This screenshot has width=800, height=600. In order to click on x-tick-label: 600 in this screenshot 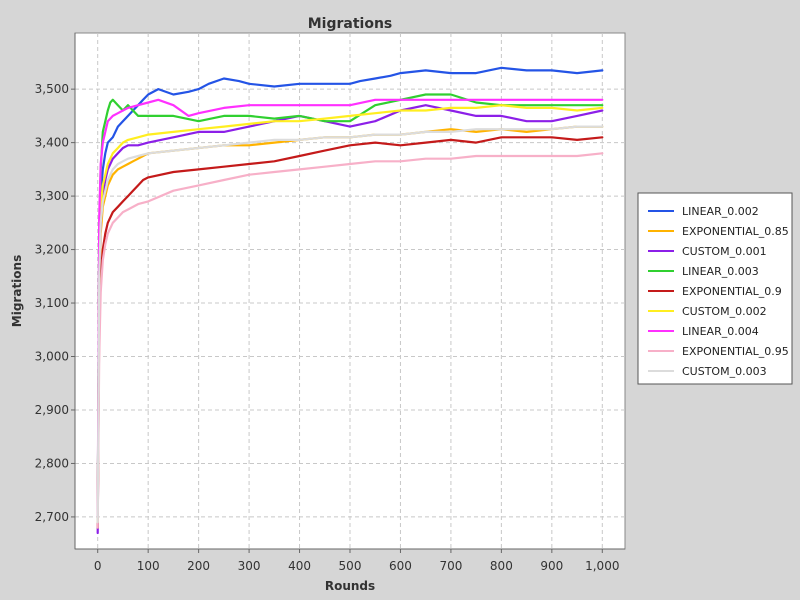, I will do `click(400, 566)`.